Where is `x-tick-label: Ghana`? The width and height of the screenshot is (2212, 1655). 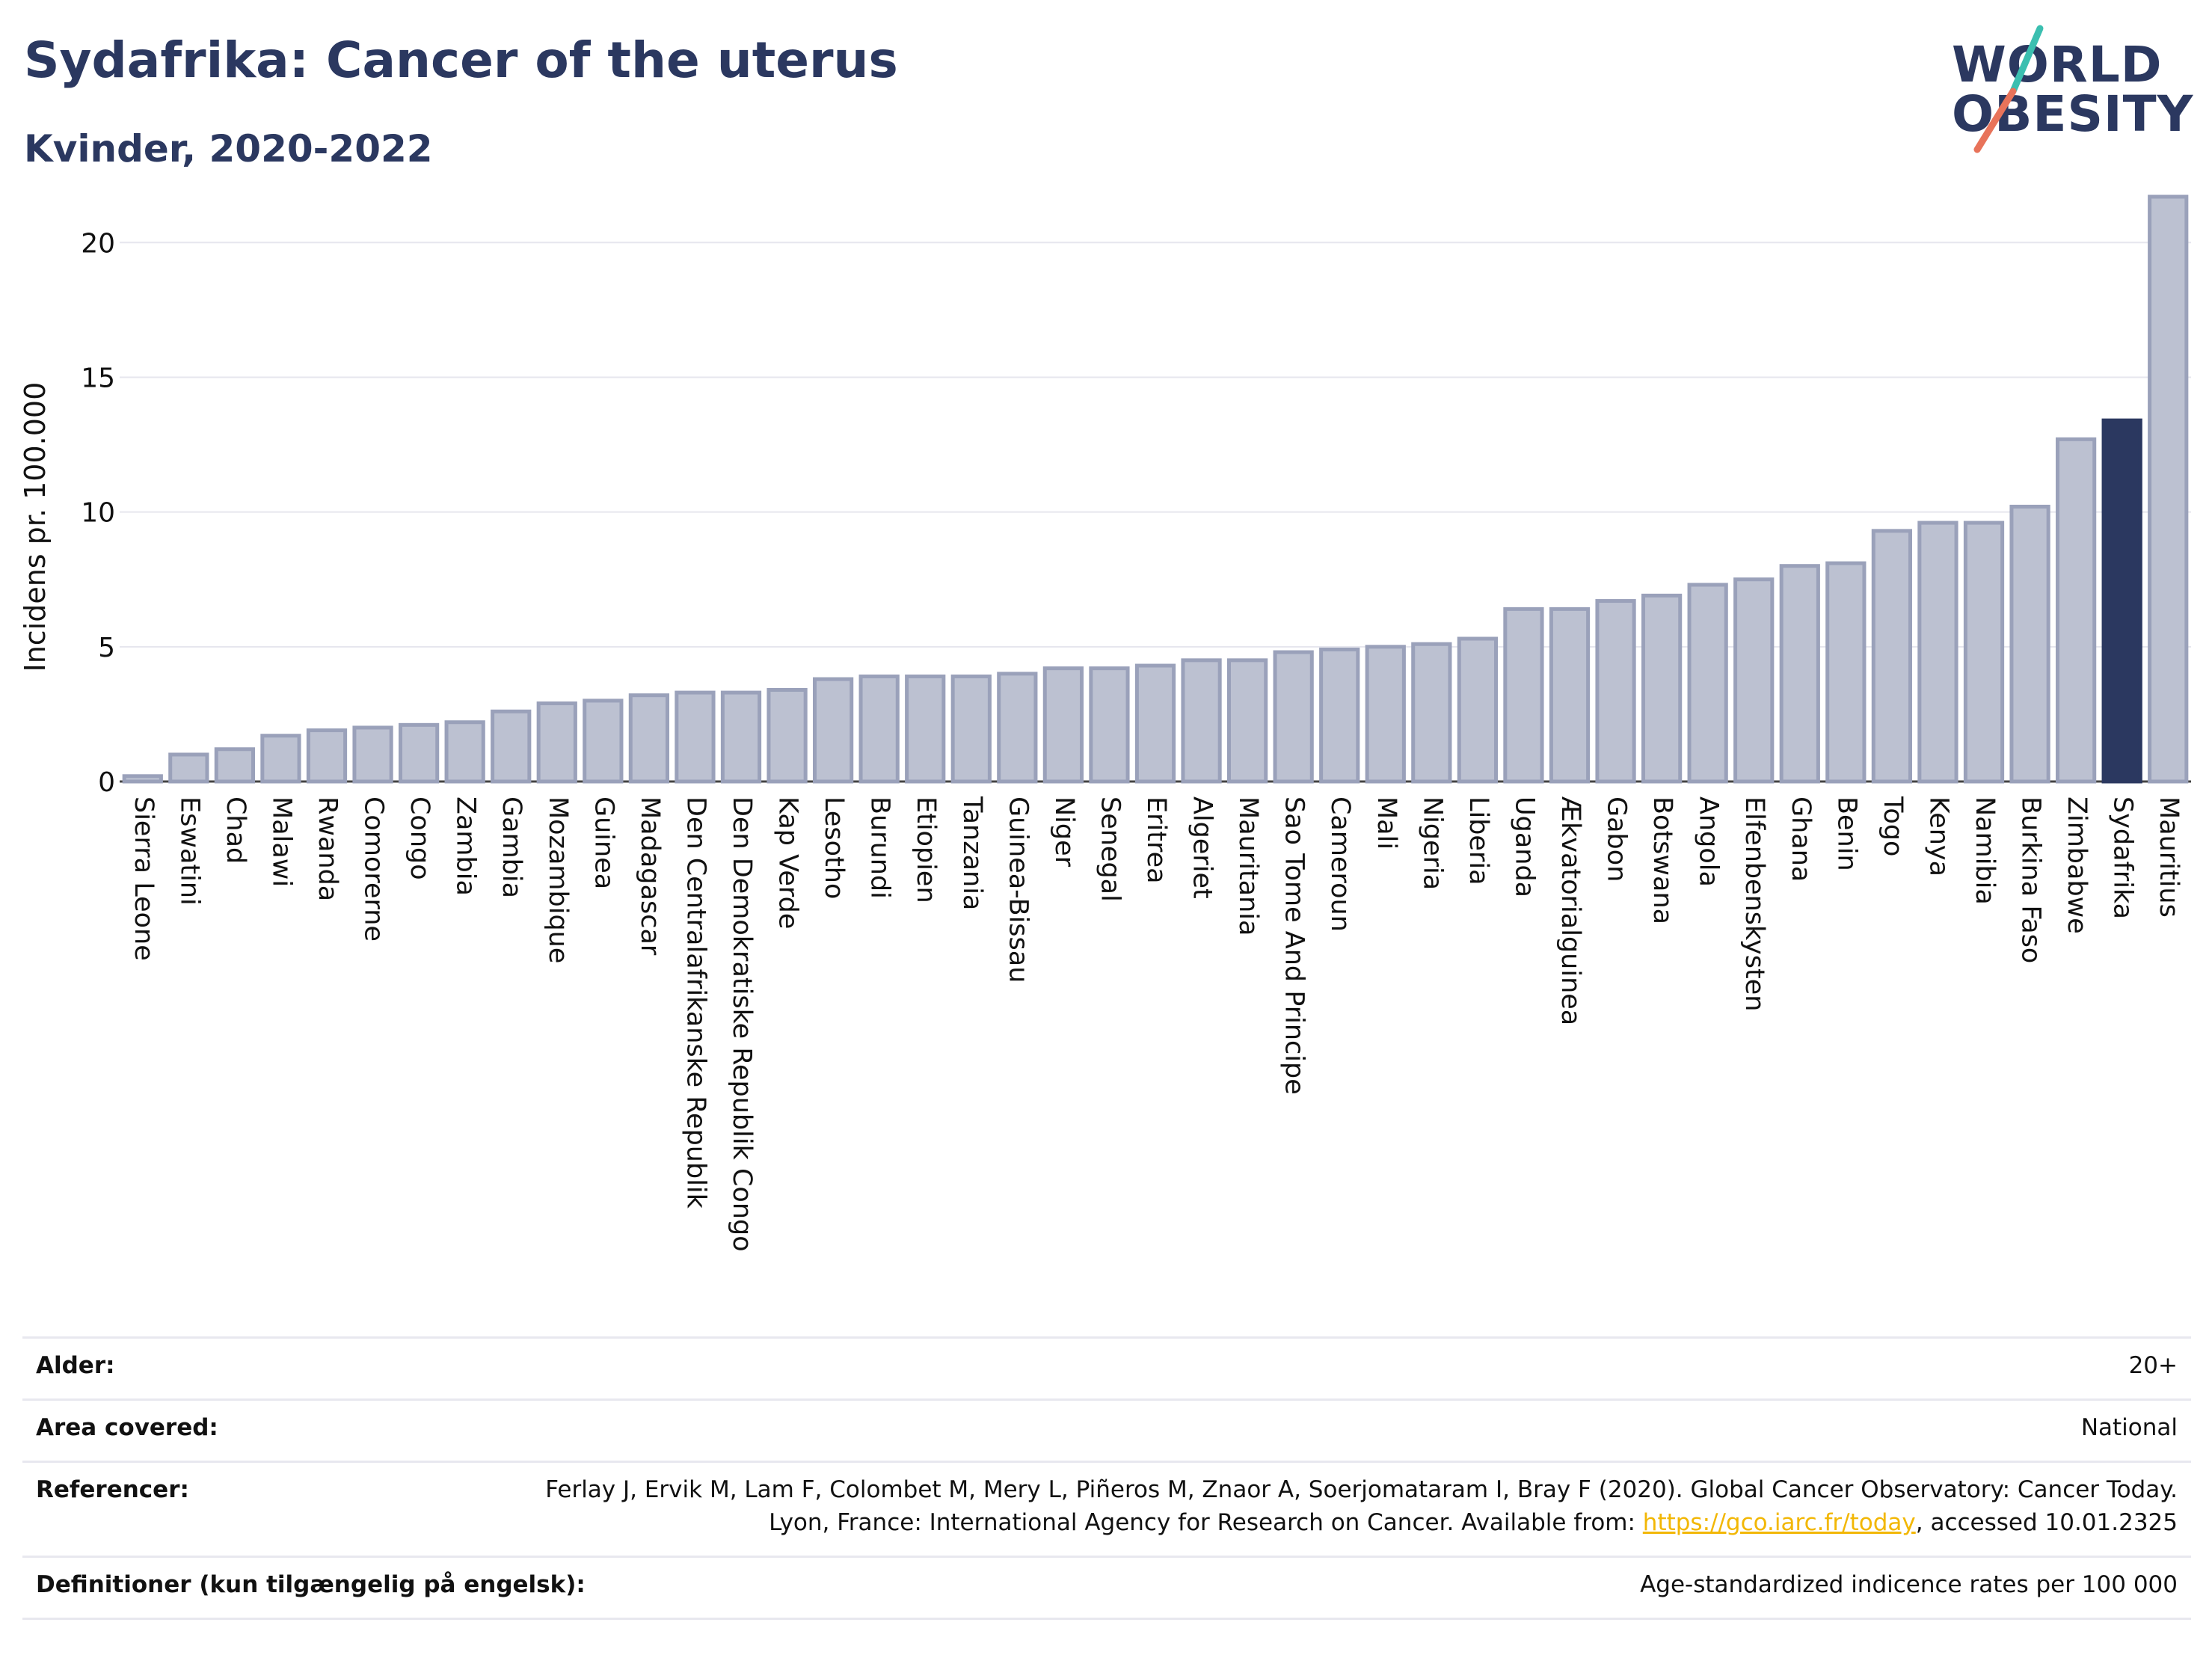 x-tick-label: Ghana is located at coordinates (1801, 839).